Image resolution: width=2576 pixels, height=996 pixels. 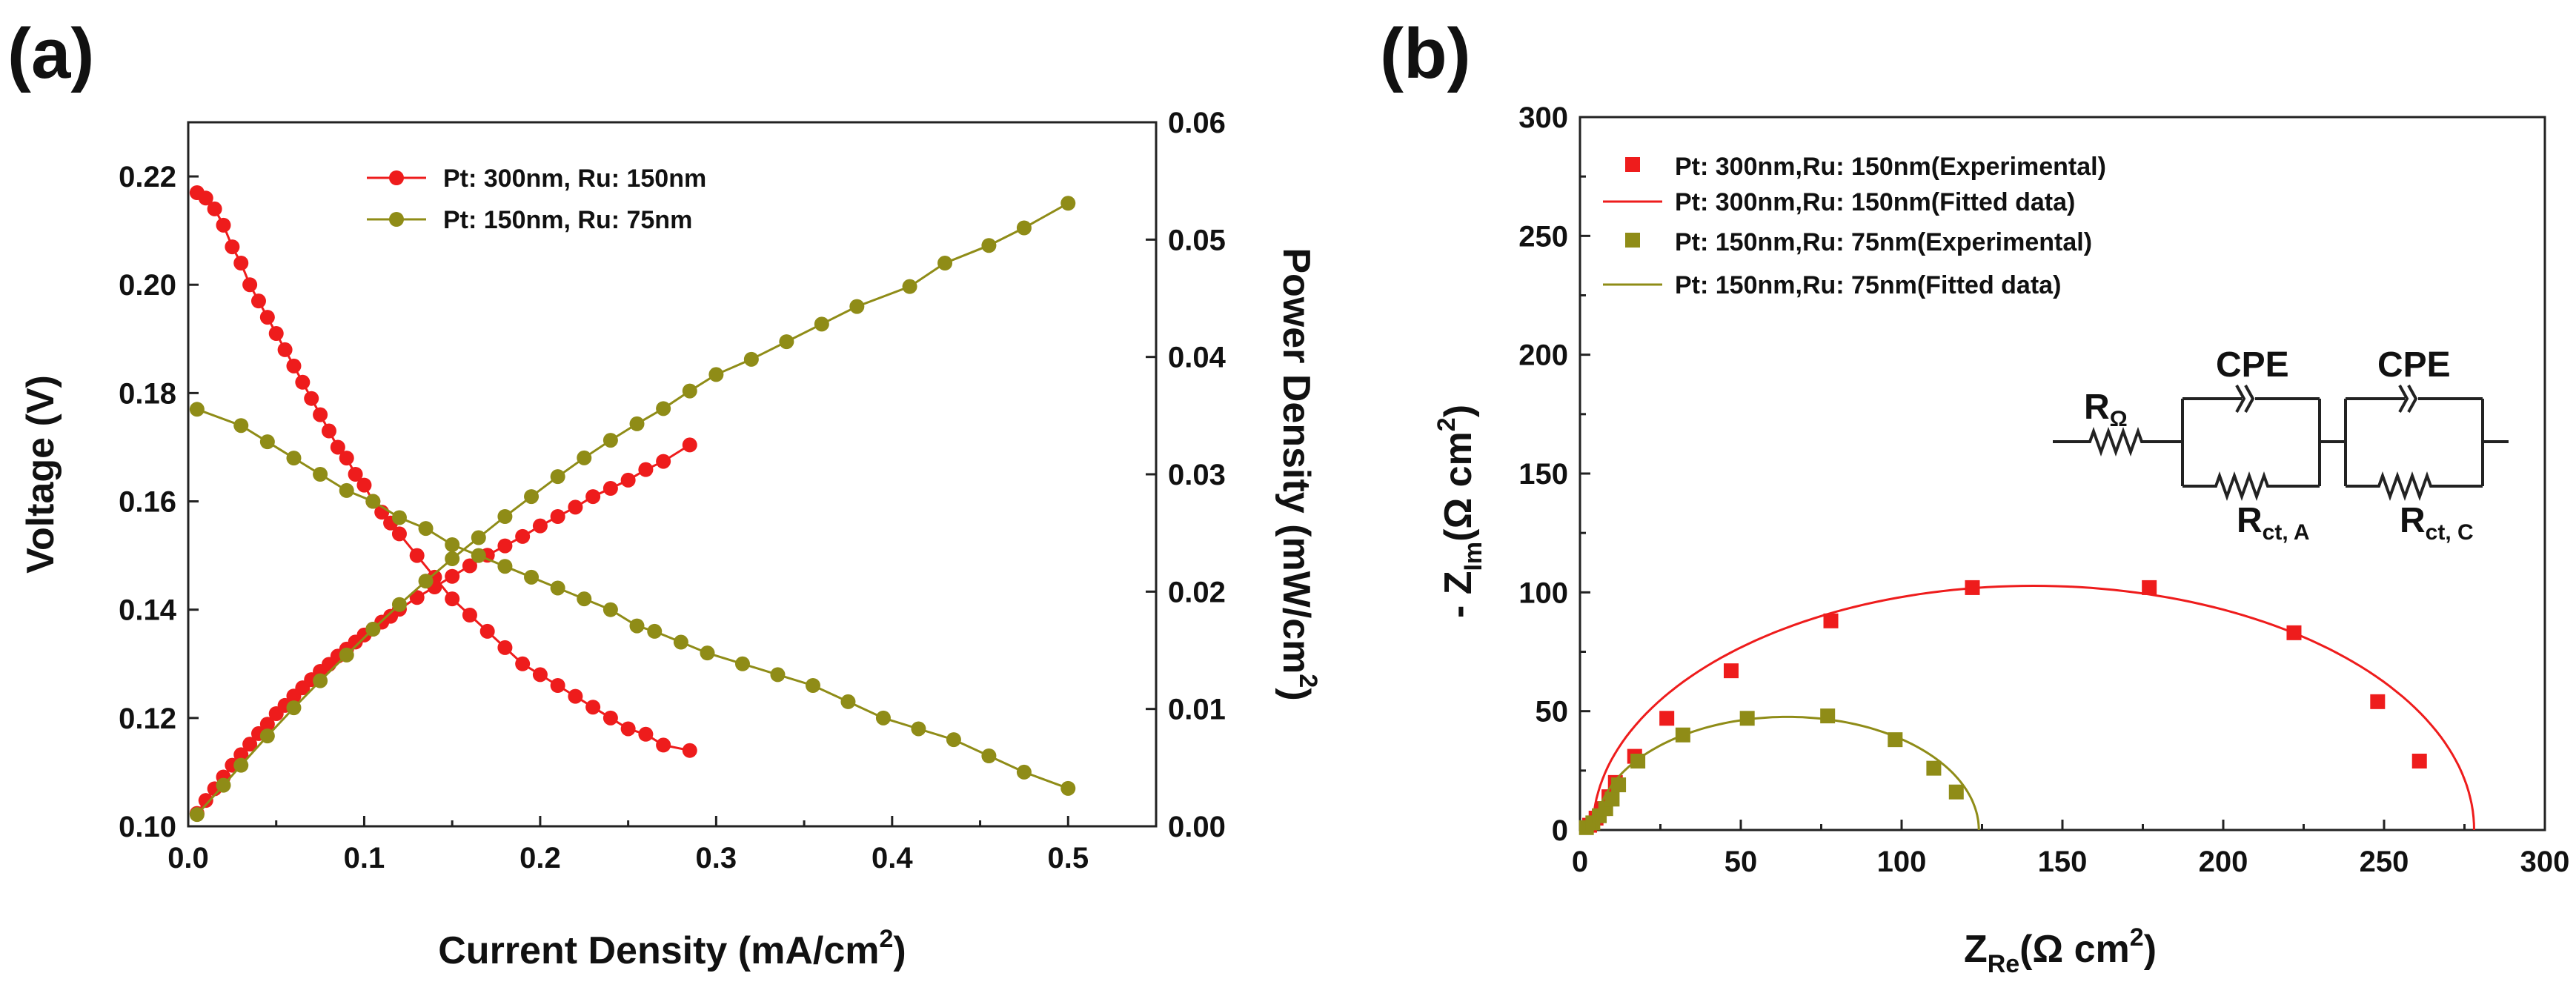 What do you see at coordinates (1543, 118) in the screenshot?
I see `y-tick-label: 300` at bounding box center [1543, 118].